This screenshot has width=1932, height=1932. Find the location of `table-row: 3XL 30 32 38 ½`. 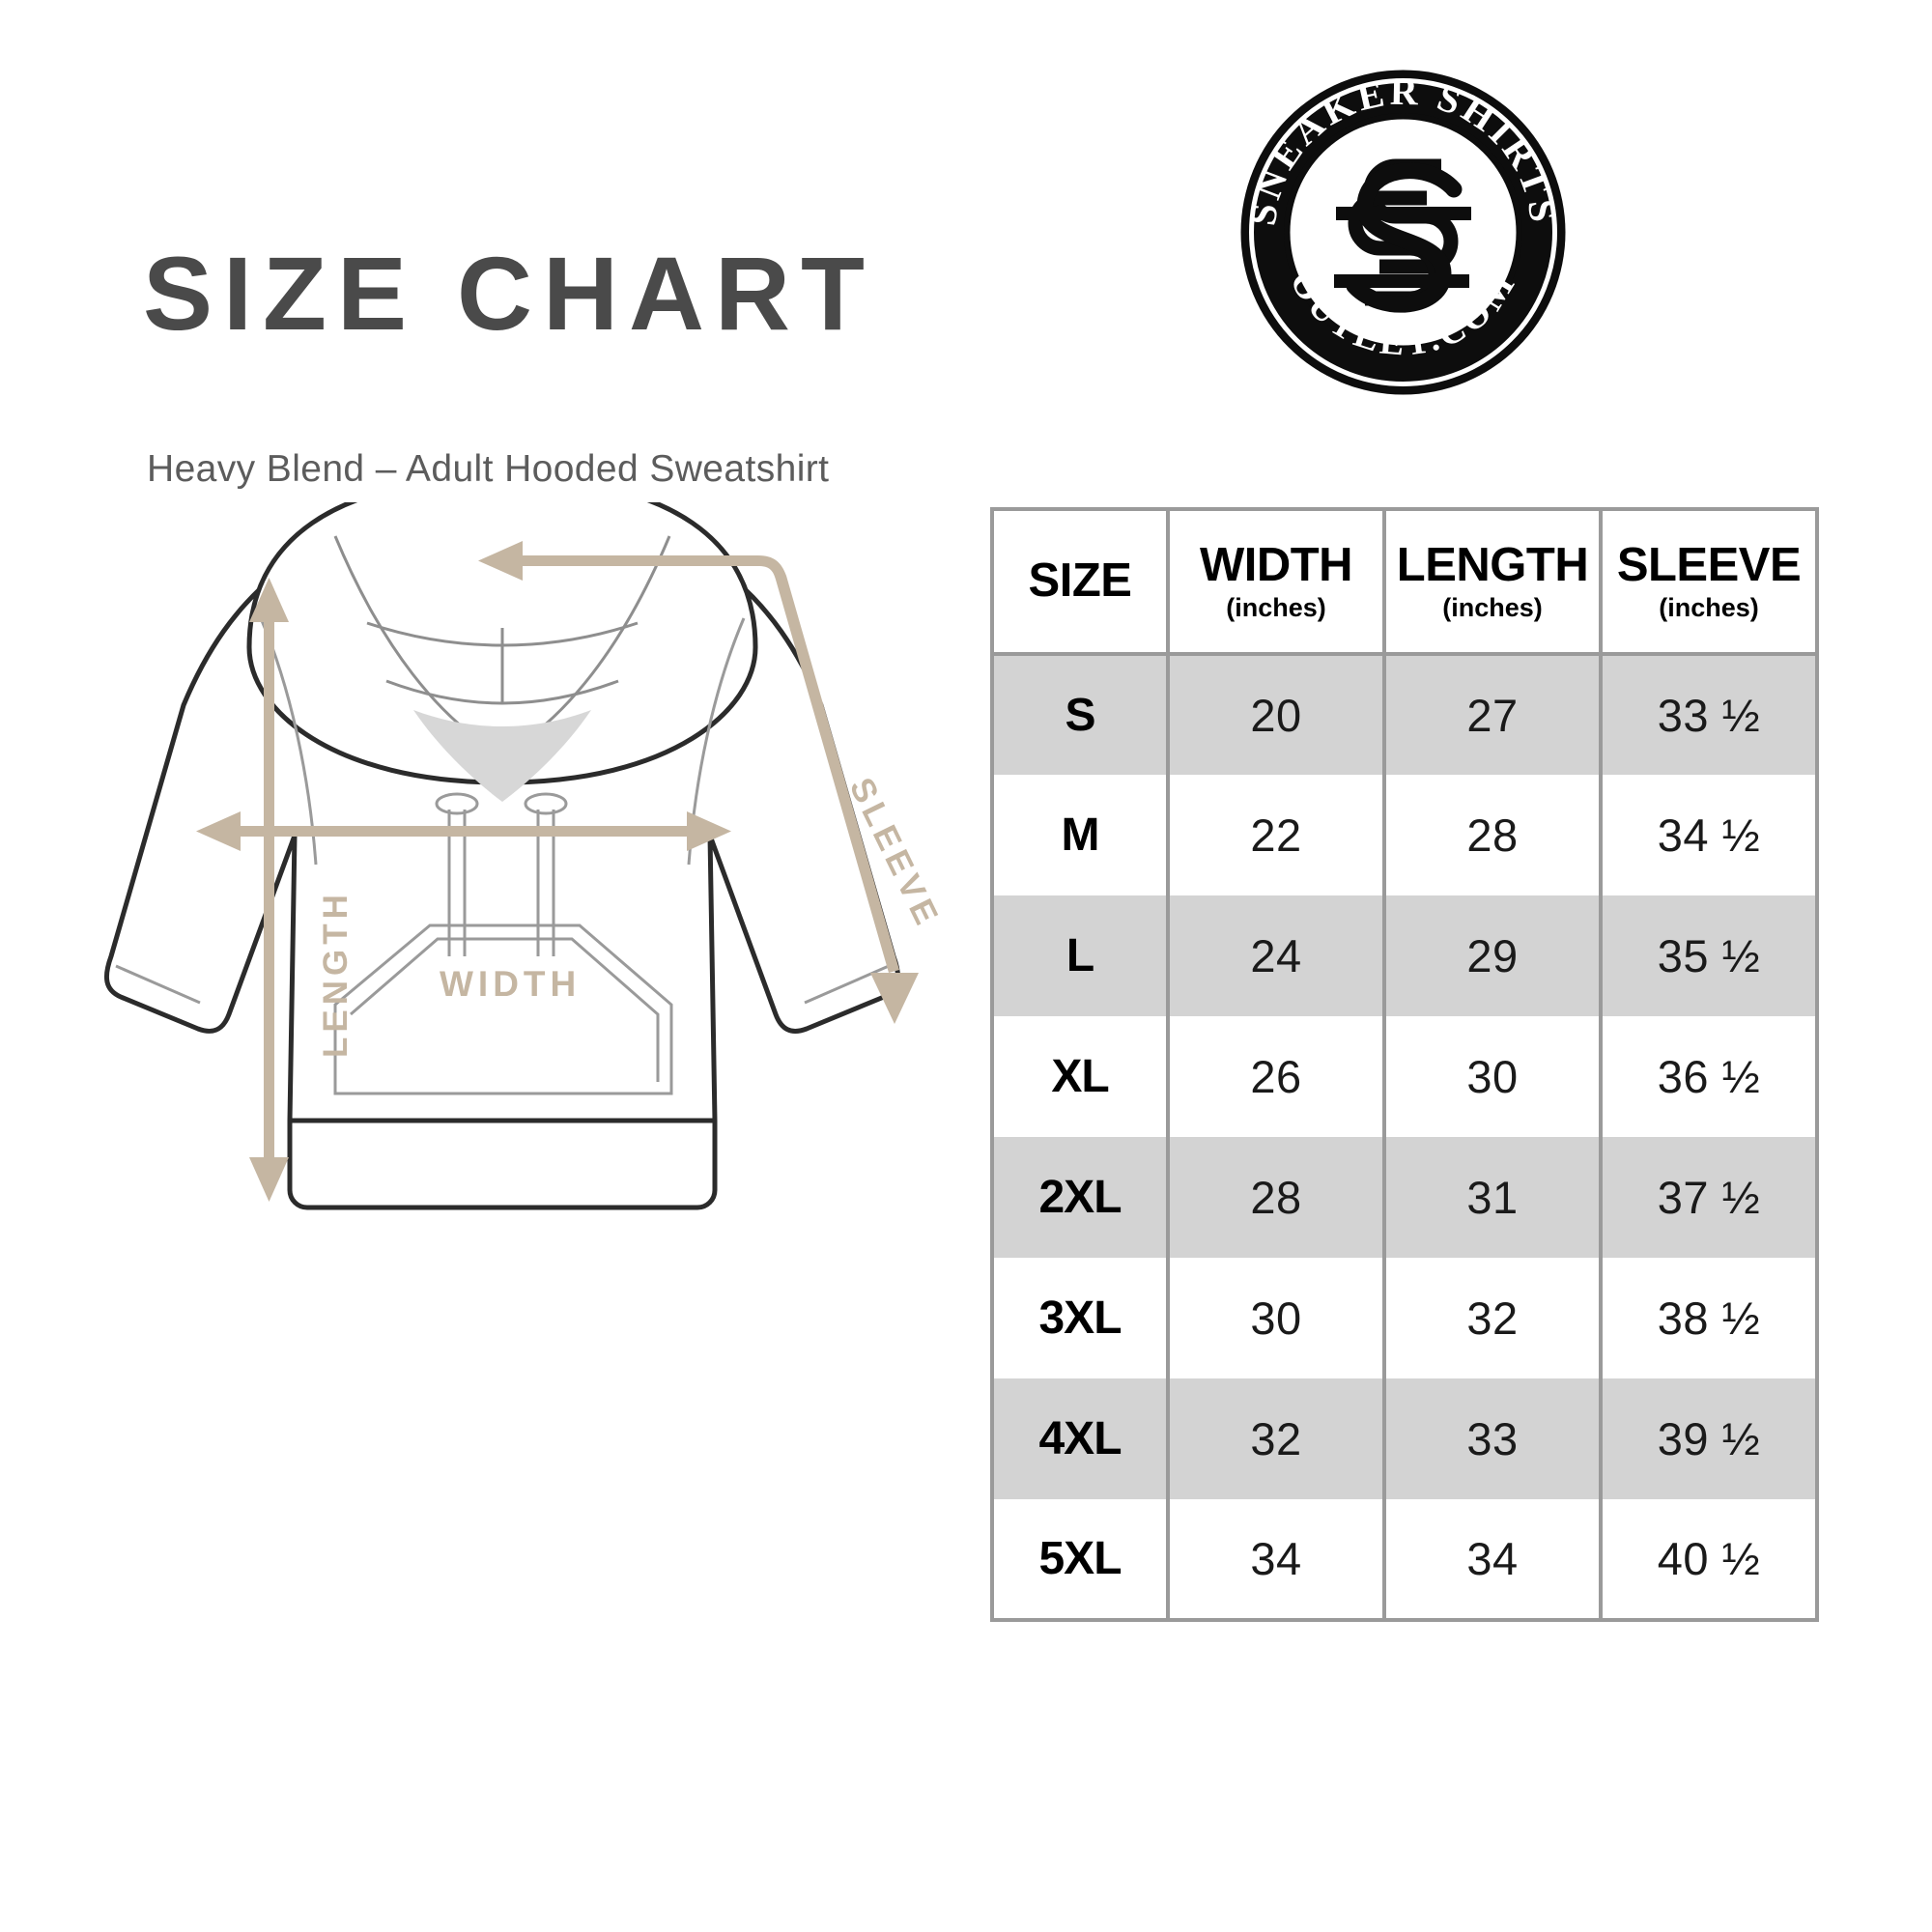

table-row: 3XL 30 32 38 ½ is located at coordinates (1404, 1318).